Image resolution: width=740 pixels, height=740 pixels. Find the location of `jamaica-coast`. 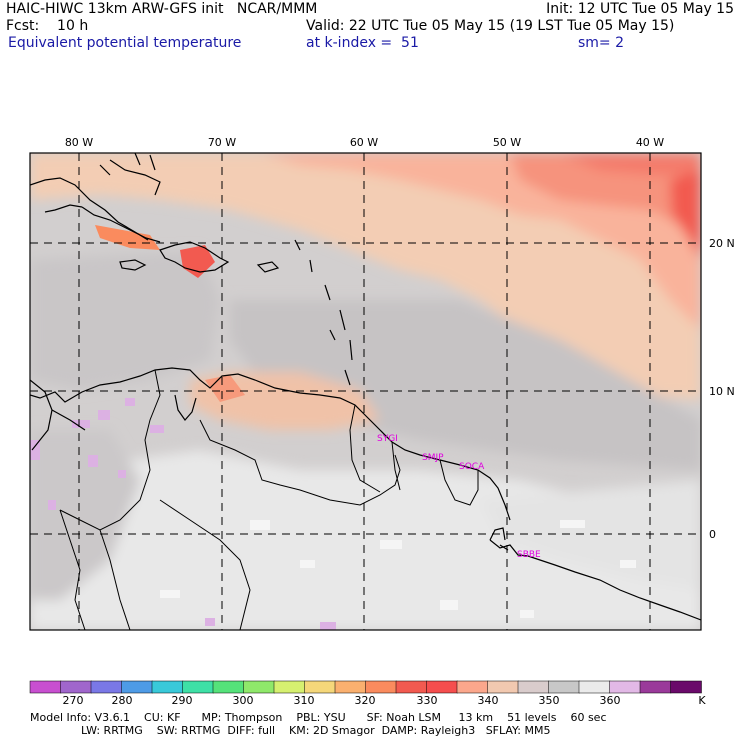

jamaica-coast is located at coordinates (133, 265).